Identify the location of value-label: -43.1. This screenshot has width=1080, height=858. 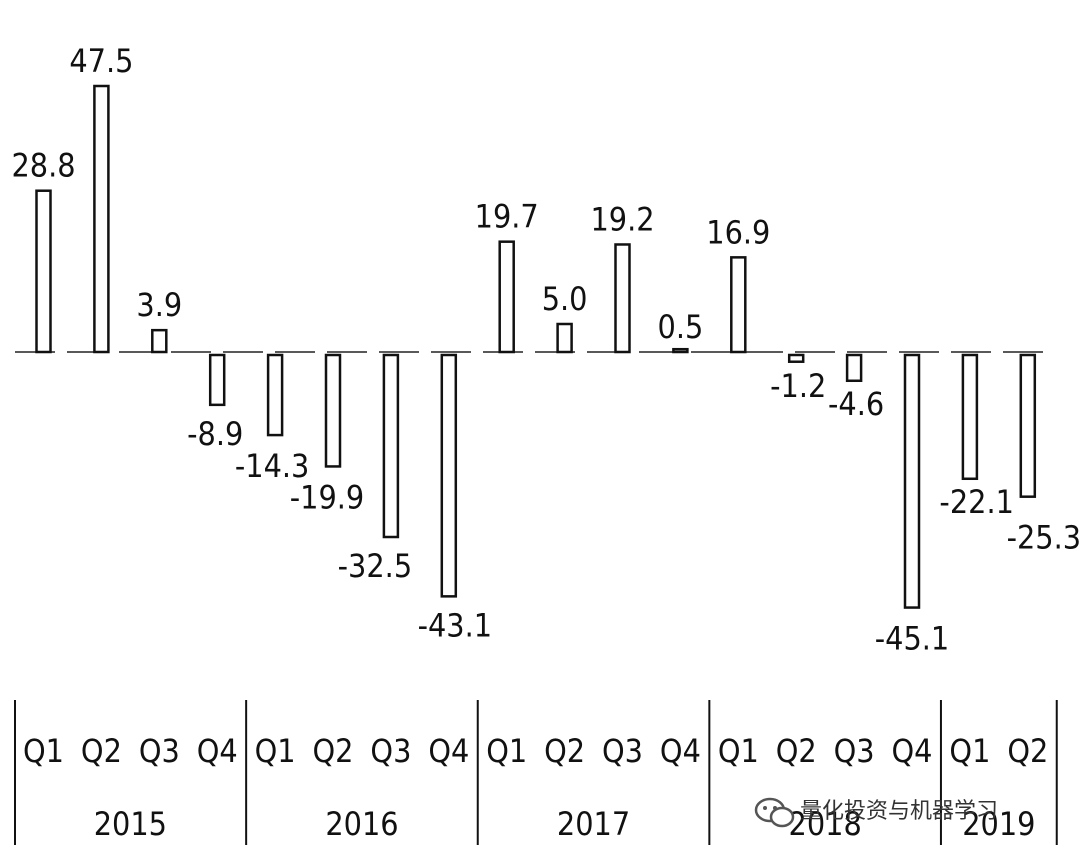
(455, 625).